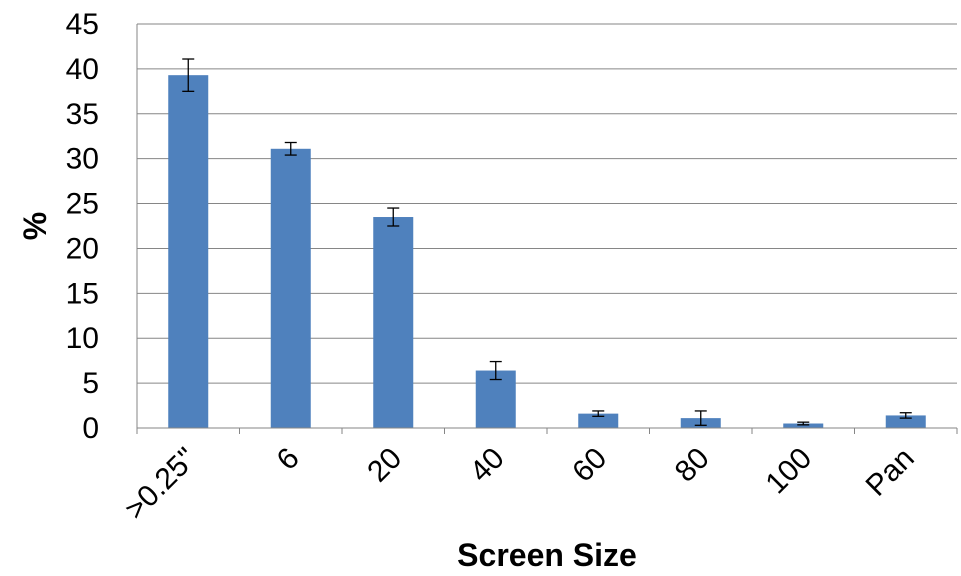 The image size is (961, 576). Describe the element at coordinates (788, 471) in the screenshot. I see `x-tick-label: 100` at that location.